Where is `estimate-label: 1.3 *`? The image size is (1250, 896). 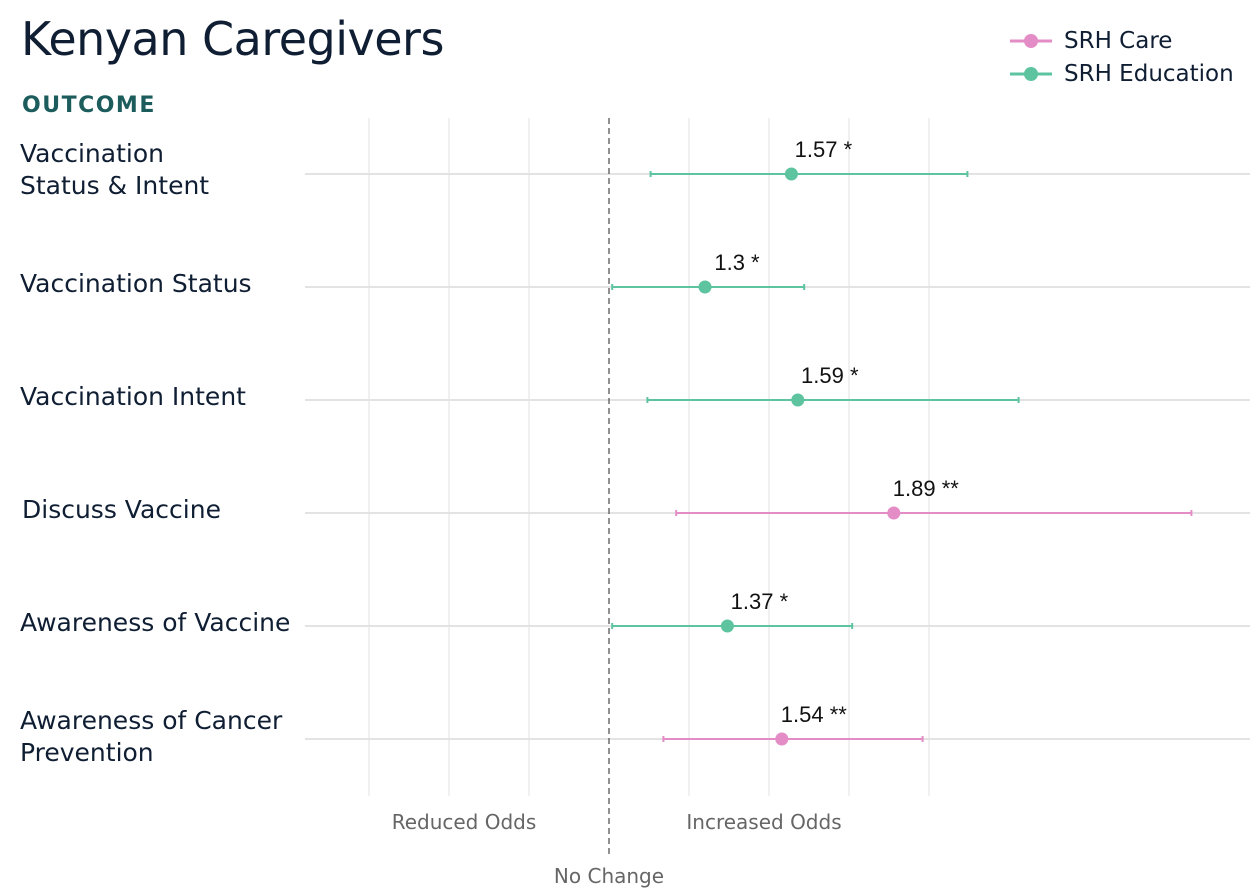 estimate-label: 1.3 * is located at coordinates (737, 262).